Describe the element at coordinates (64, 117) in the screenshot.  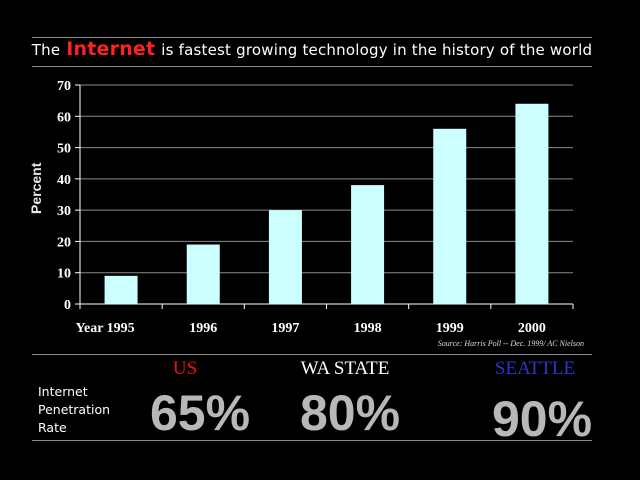
I see `y-tick-label: 60` at that location.